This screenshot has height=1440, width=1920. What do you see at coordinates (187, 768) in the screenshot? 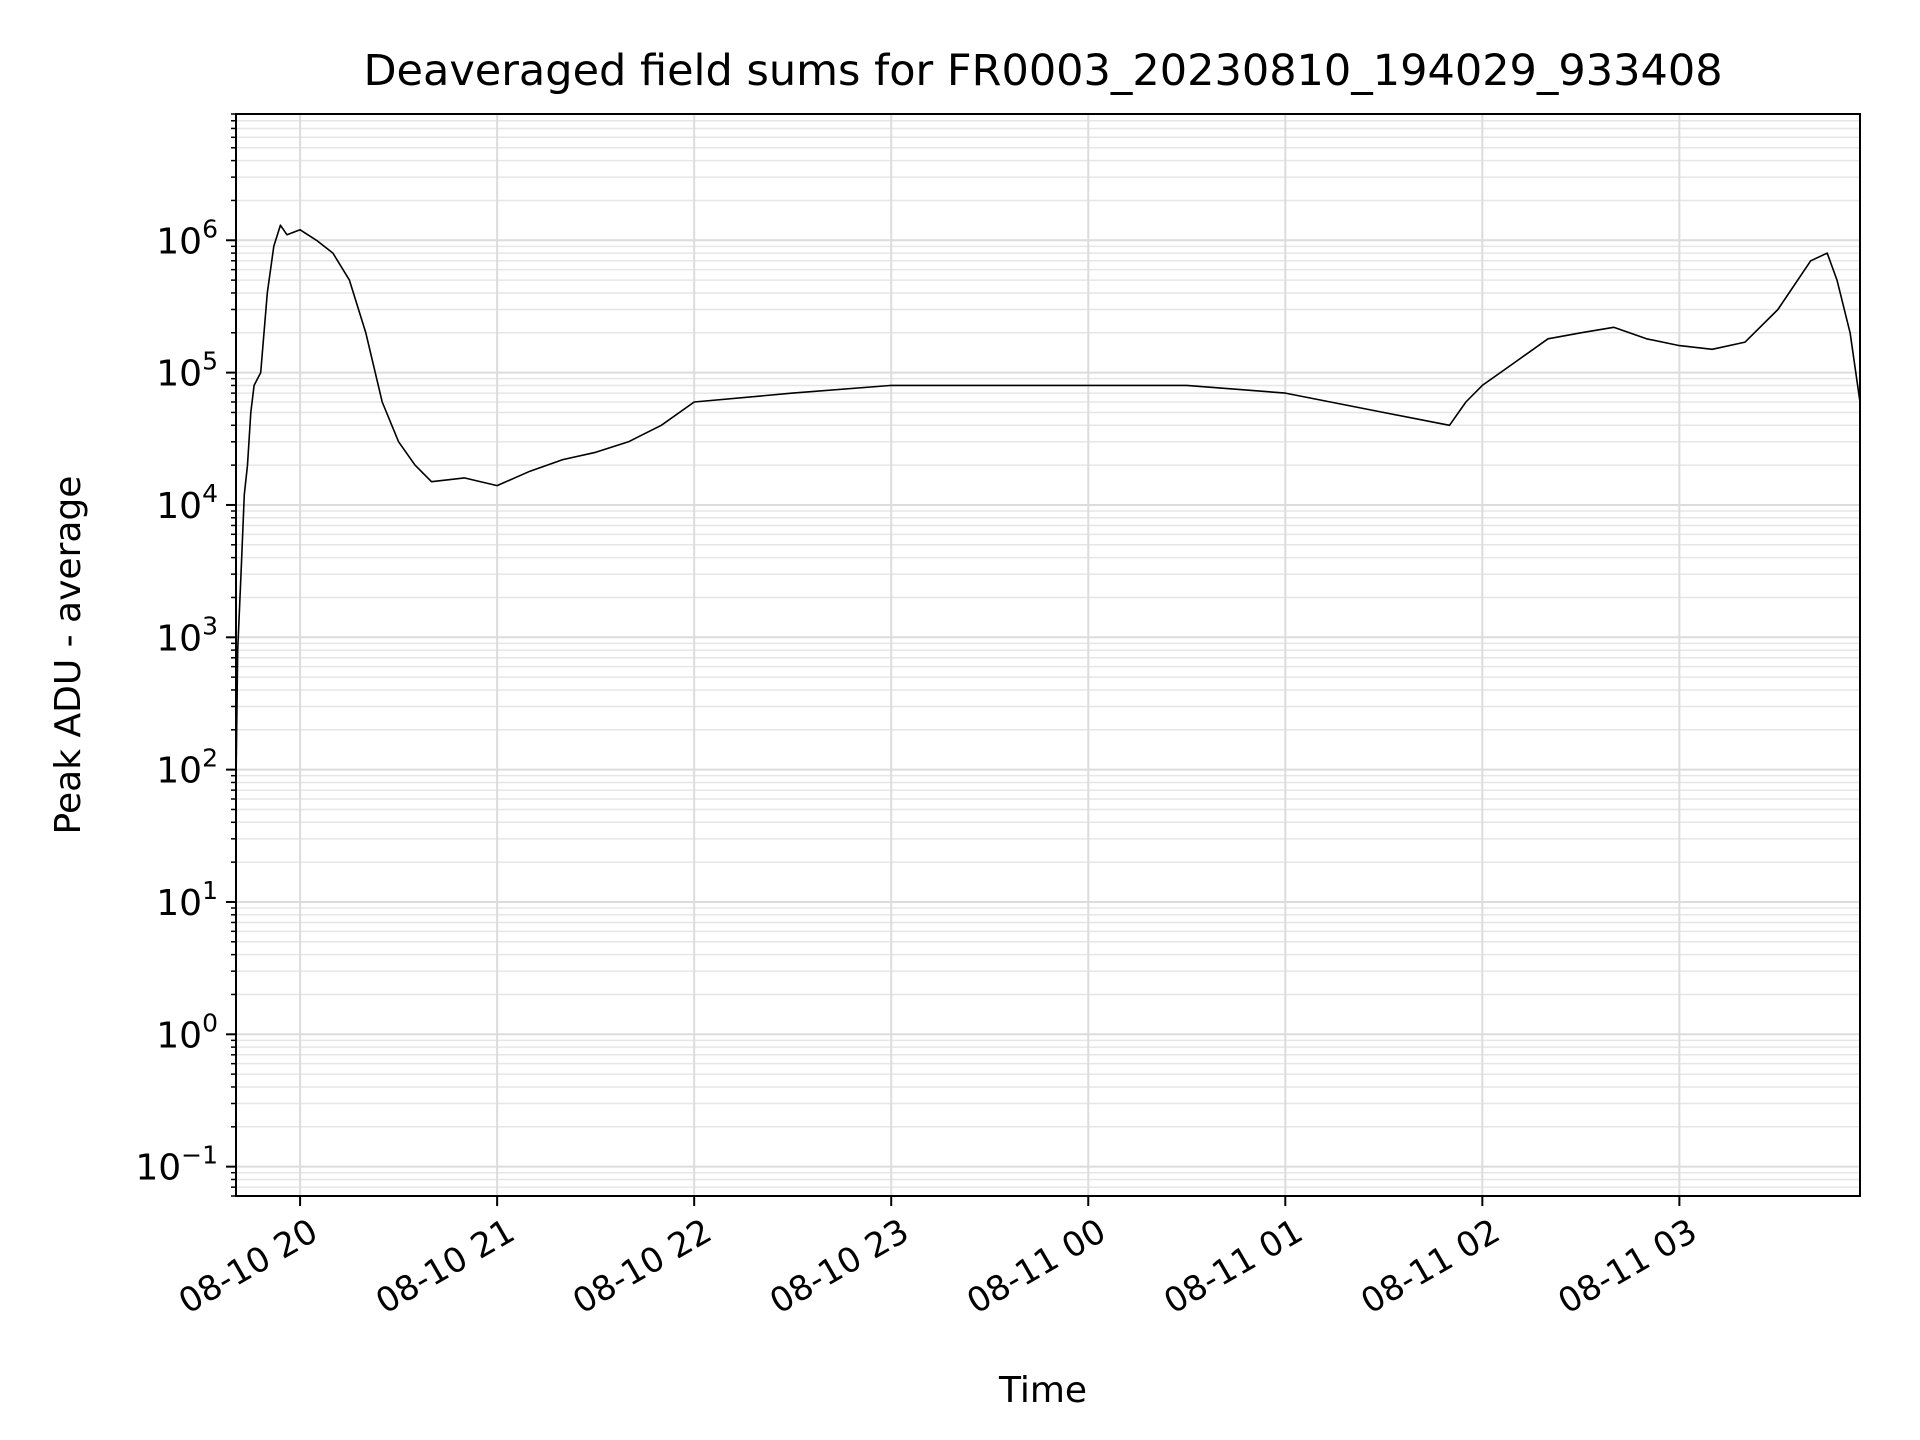
I see `y-tick-label: 10²` at bounding box center [187, 768].